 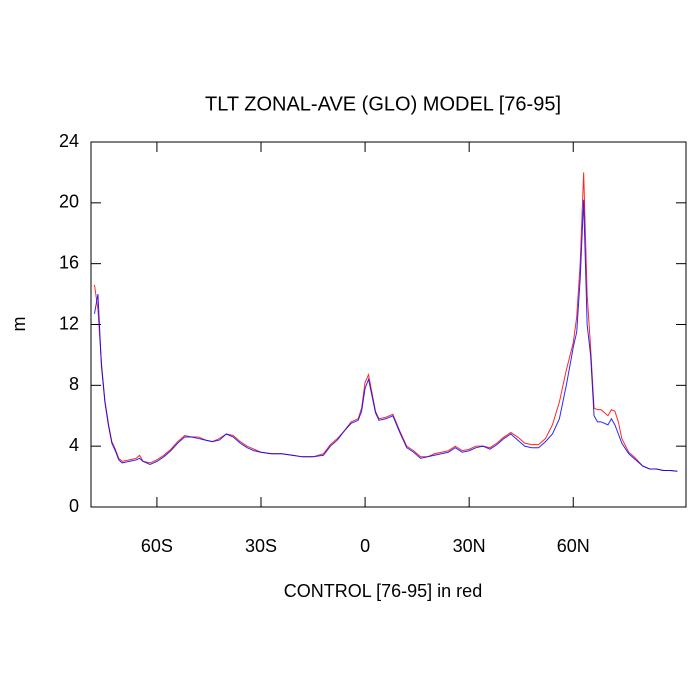 I want to click on y-tick-label: 0, so click(x=74, y=506).